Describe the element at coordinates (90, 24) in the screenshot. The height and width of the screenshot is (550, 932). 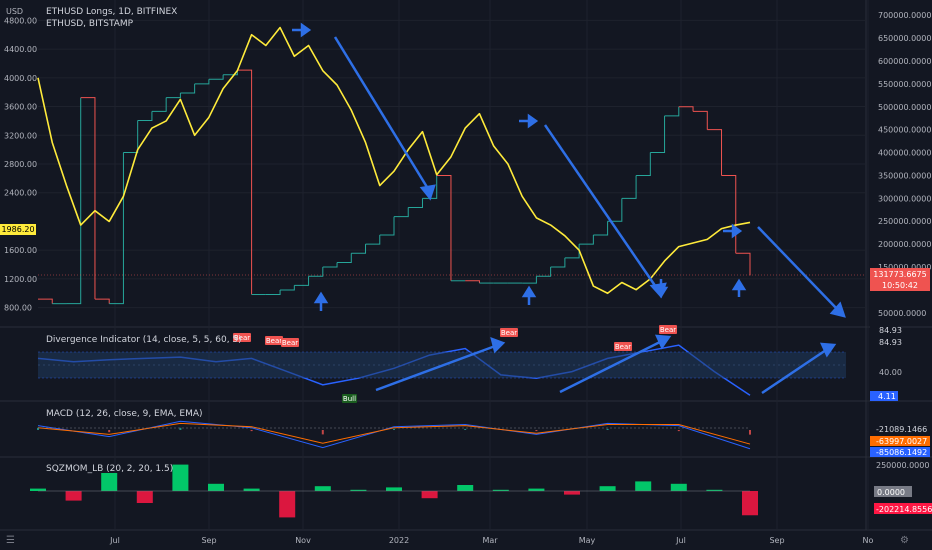
I see `sub-title: ETHUSD, BITSTAMP` at that location.